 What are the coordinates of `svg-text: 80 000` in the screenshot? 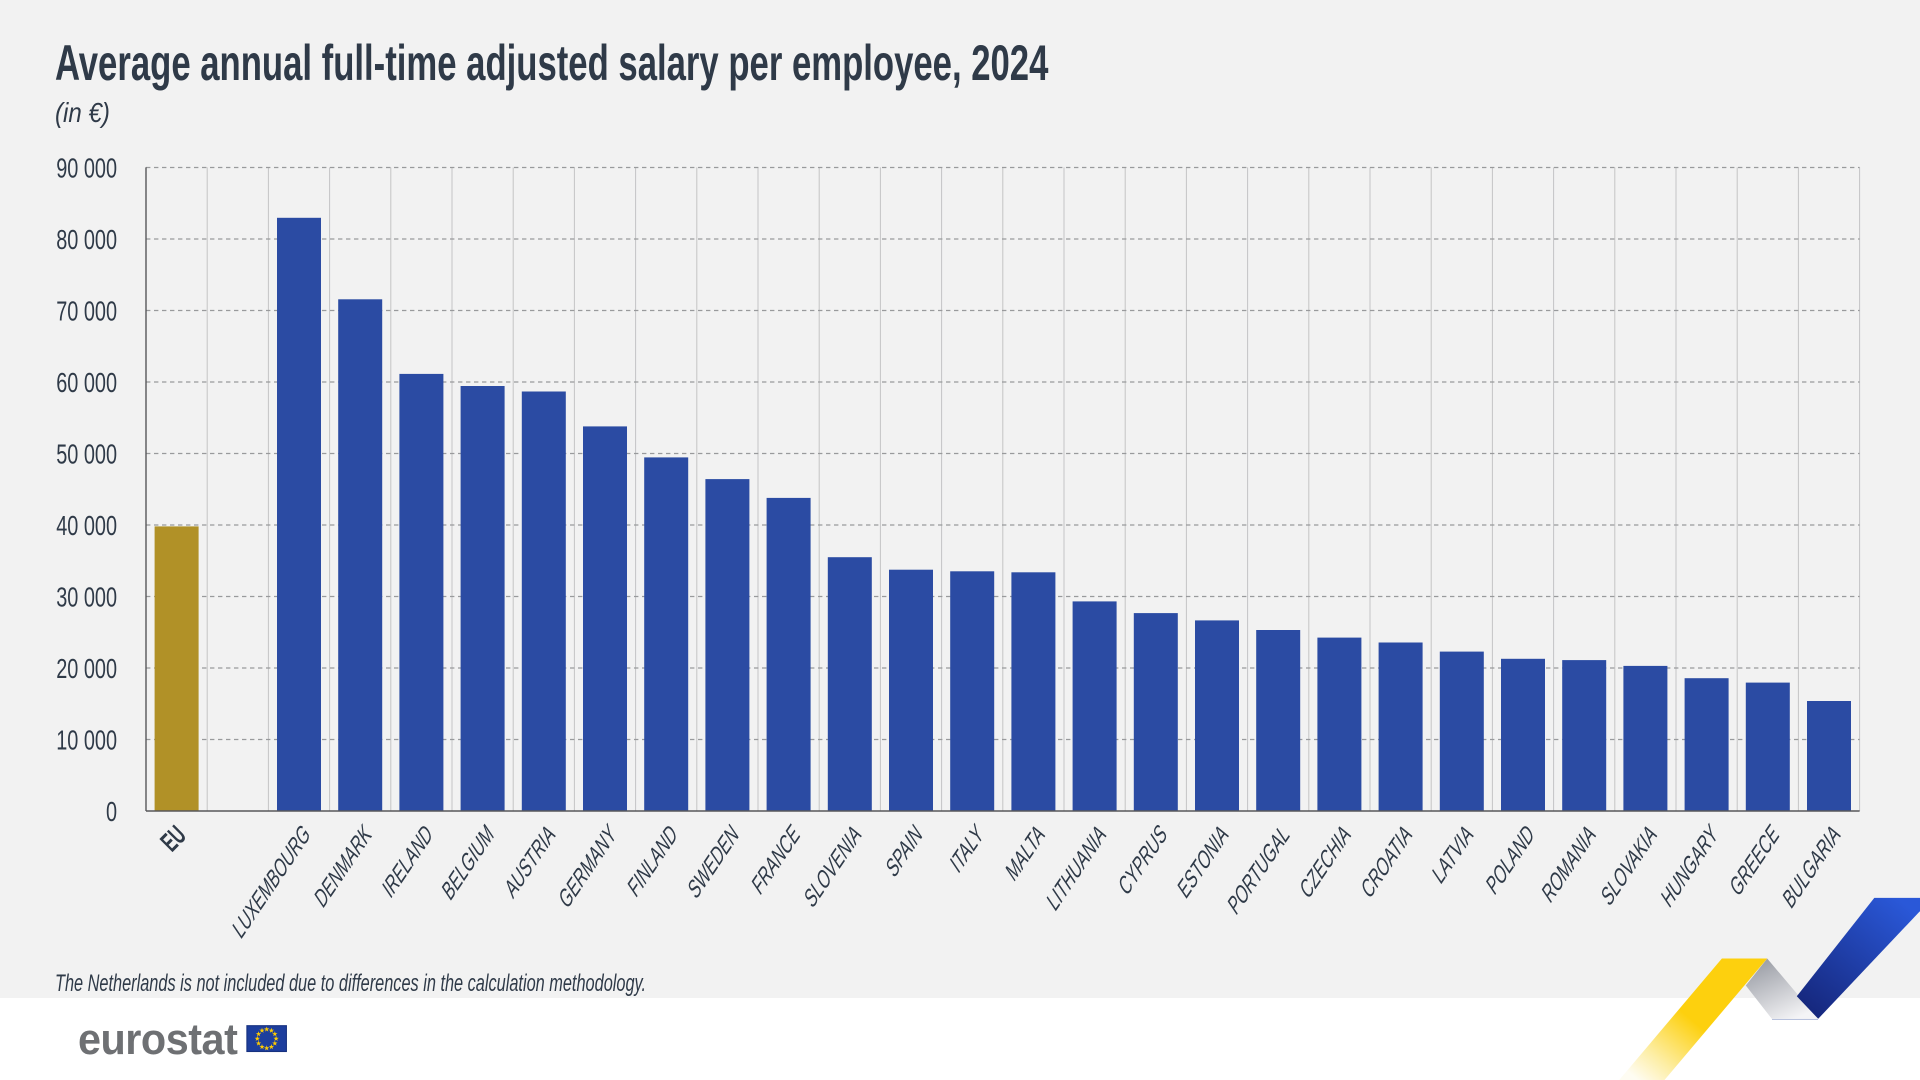 It's located at (86, 240).